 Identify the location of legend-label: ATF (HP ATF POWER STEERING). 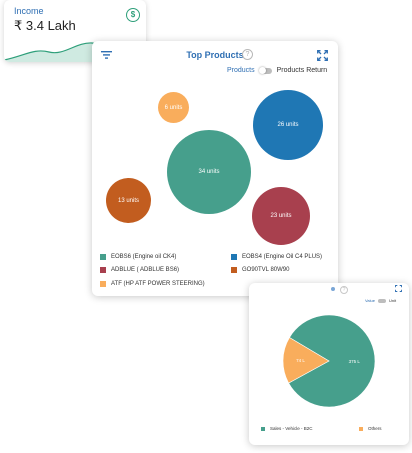
(158, 284).